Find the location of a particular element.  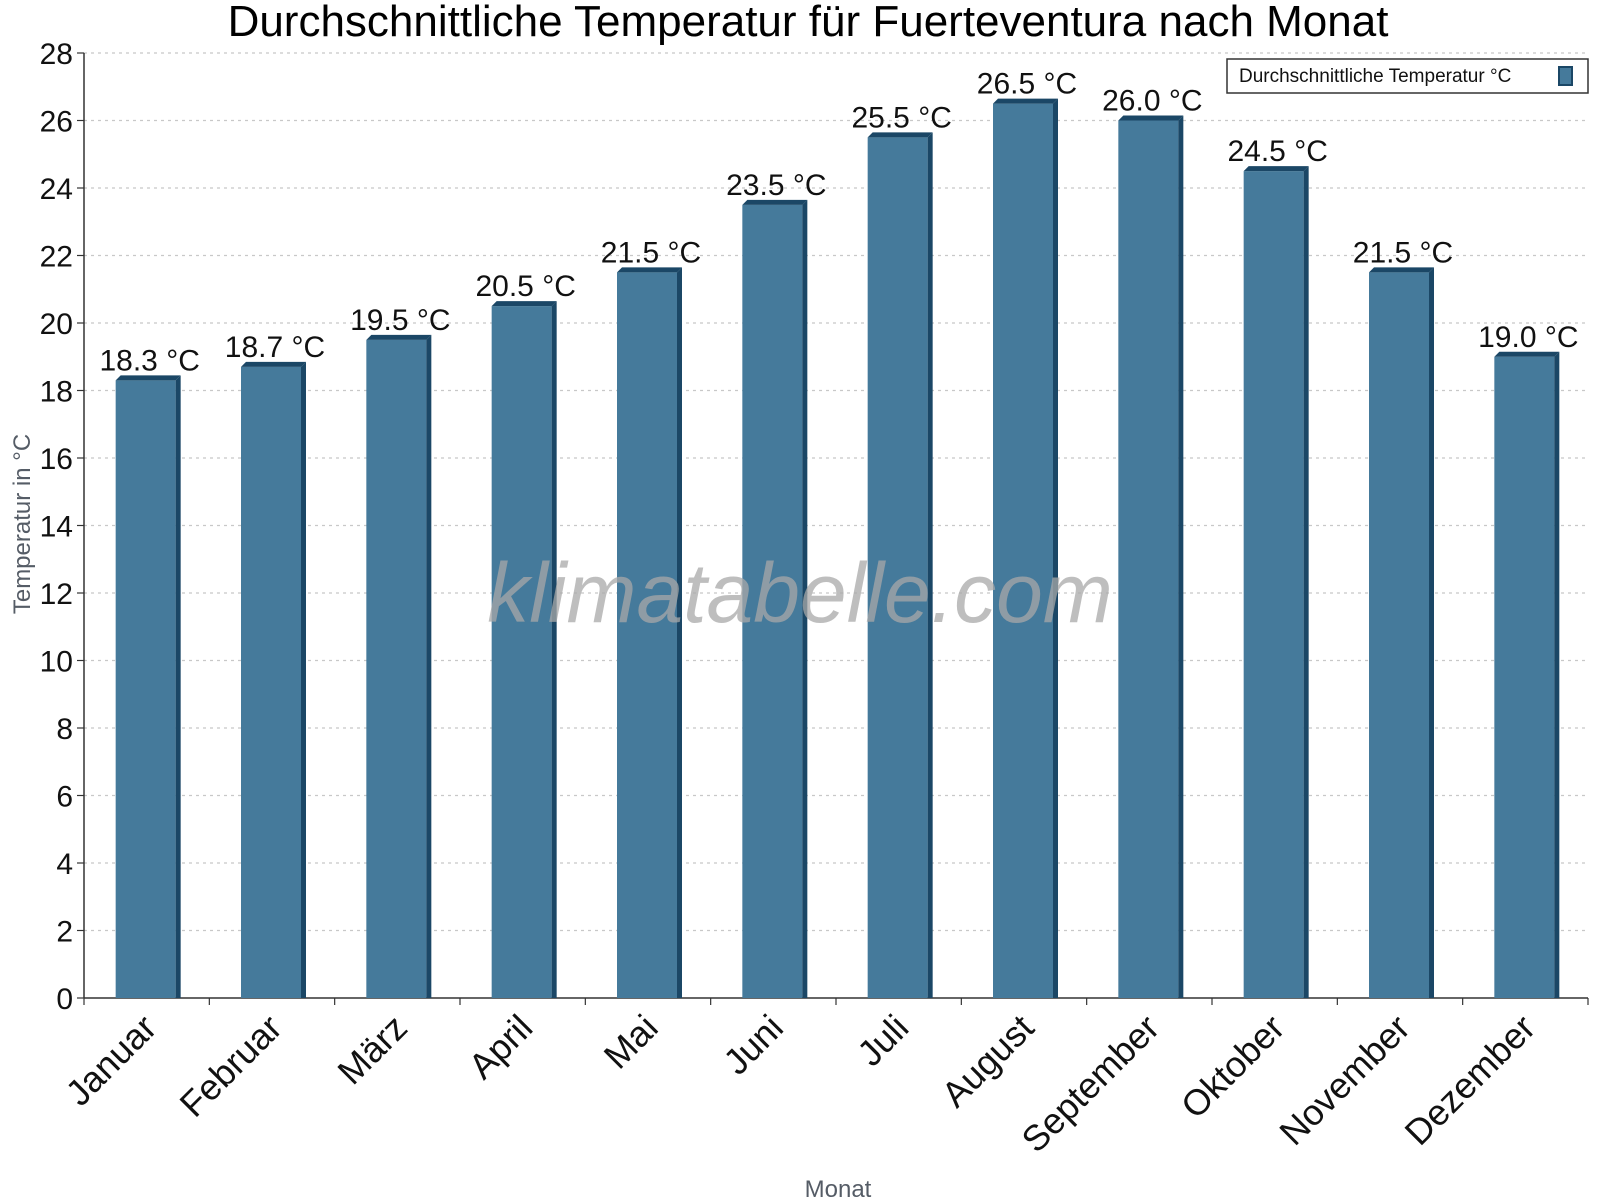

bar-value-label: 23.5 °C is located at coordinates (776, 185).